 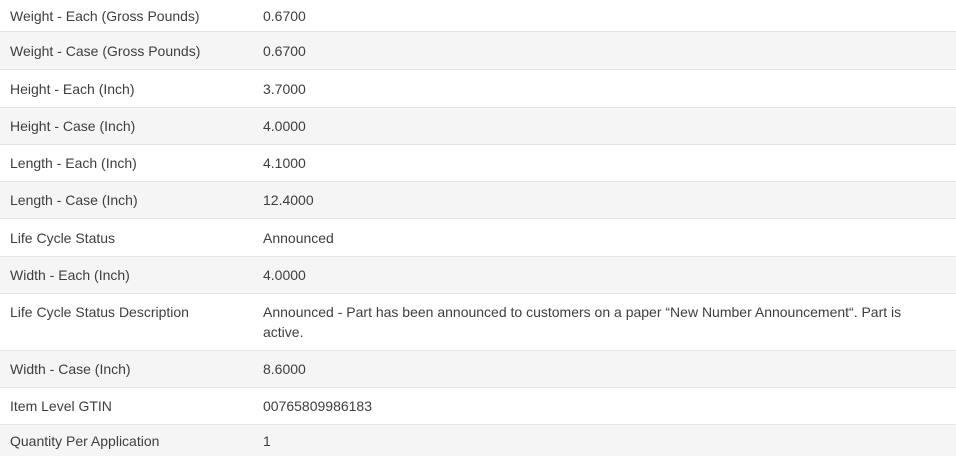 I want to click on spec-row-width-each: Width - Each (Inch) 4.0000, so click(x=478, y=274).